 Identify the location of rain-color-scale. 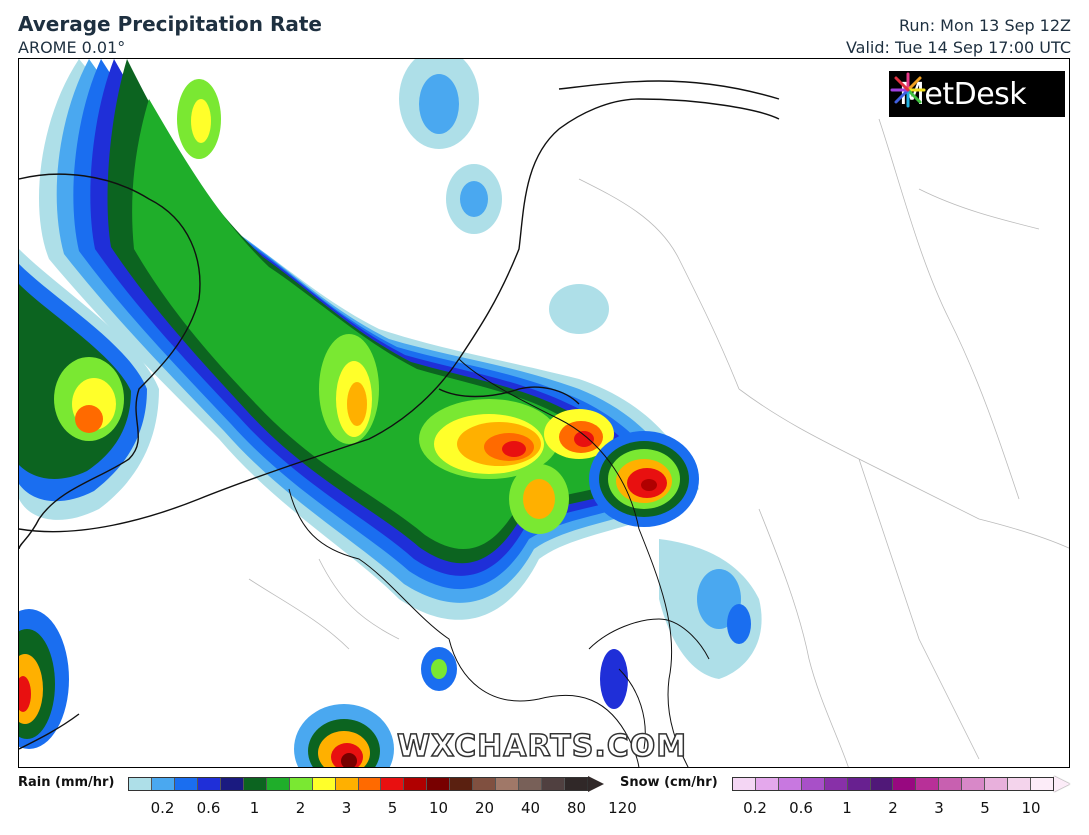
(358, 784).